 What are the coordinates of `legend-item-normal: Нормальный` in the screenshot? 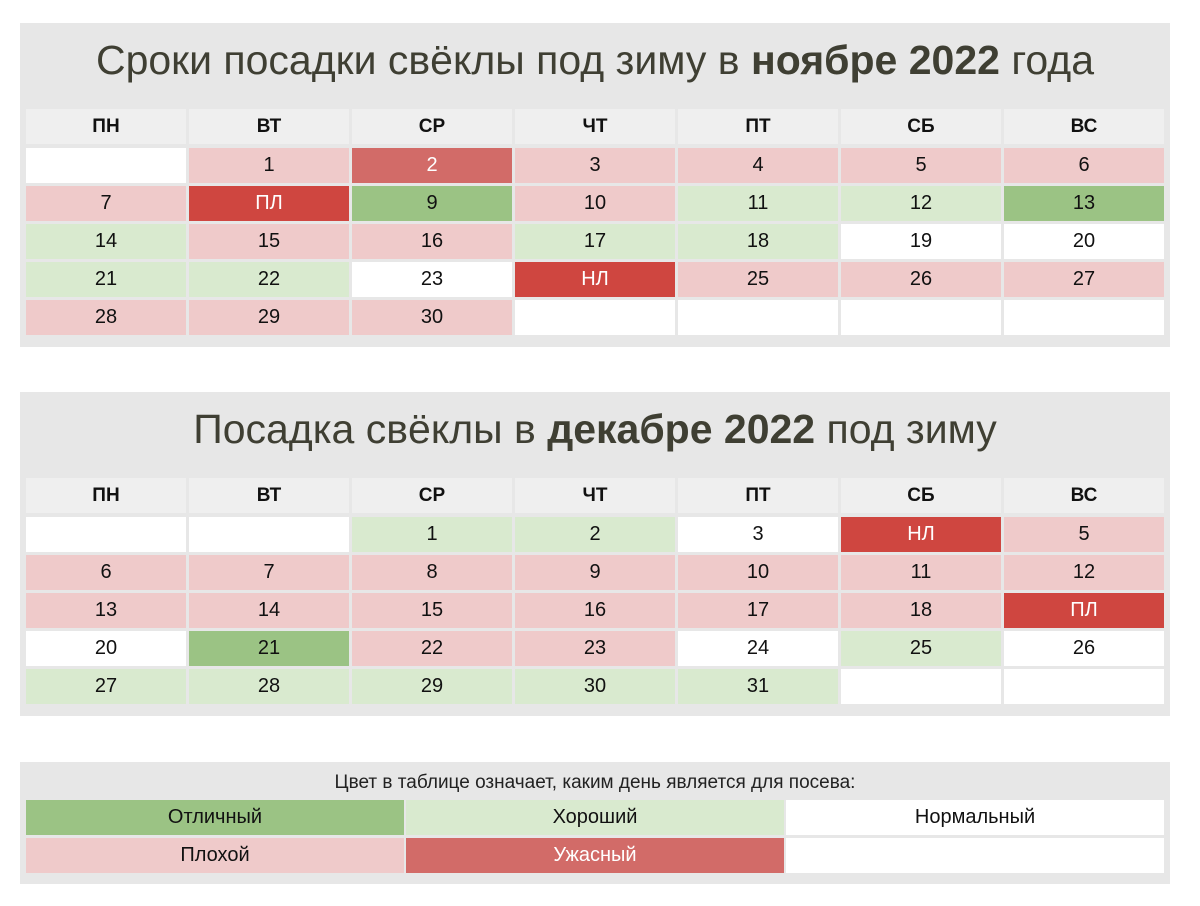 It's located at (975, 817).